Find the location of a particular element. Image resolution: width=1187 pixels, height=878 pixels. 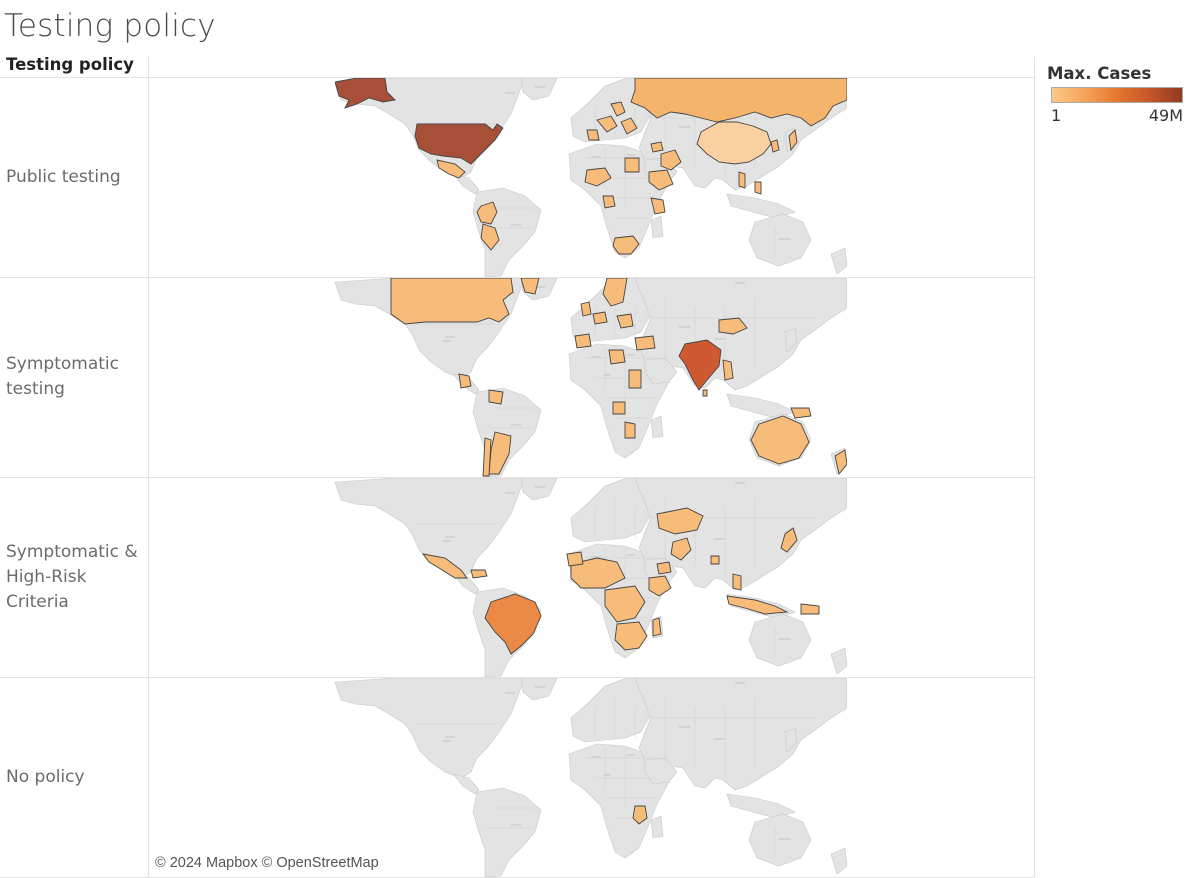

country-central-africa is located at coordinates (625, 604).